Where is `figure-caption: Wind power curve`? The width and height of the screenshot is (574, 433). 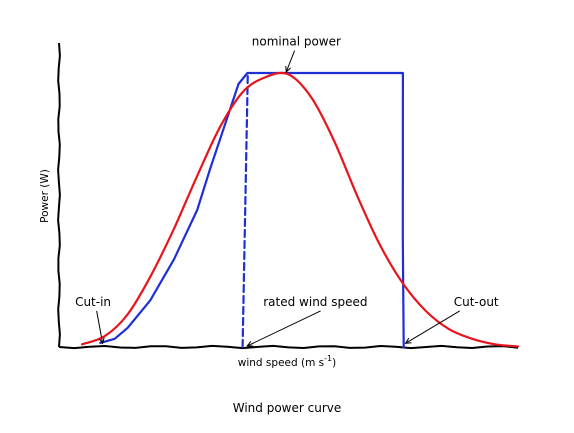 figure-caption: Wind power curve is located at coordinates (287, 408).